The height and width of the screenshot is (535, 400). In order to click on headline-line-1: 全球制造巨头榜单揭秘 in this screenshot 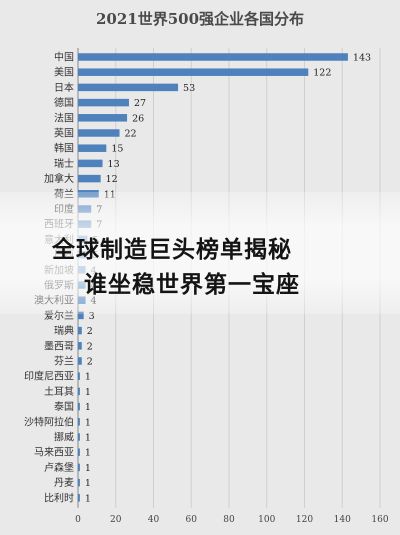, I will do `click(172, 250)`.